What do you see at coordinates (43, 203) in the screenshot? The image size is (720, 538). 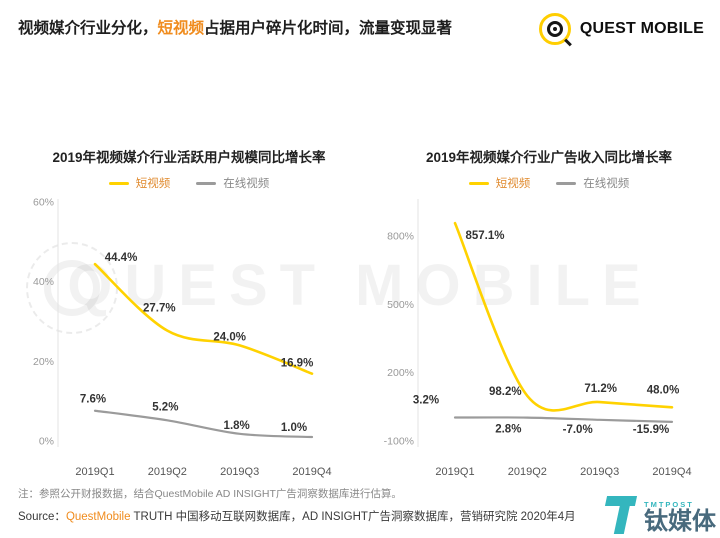 I see `svg-text: 60%` at bounding box center [43, 203].